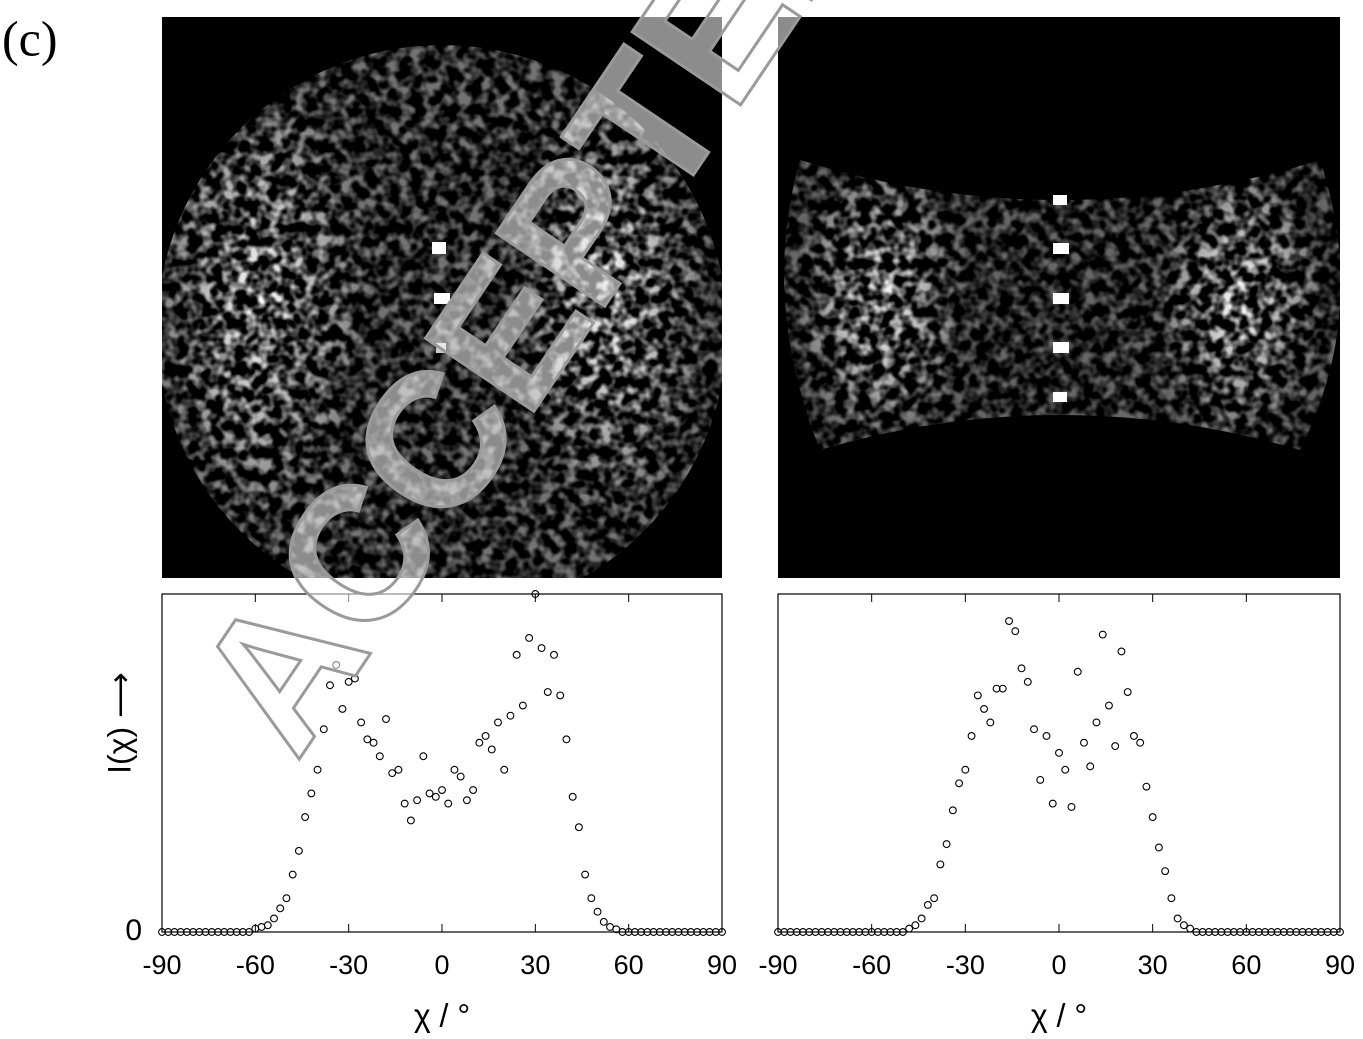 The image size is (1363, 1039). What do you see at coordinates (777, 965) in the screenshot?
I see `x-tick-label: -90` at bounding box center [777, 965].